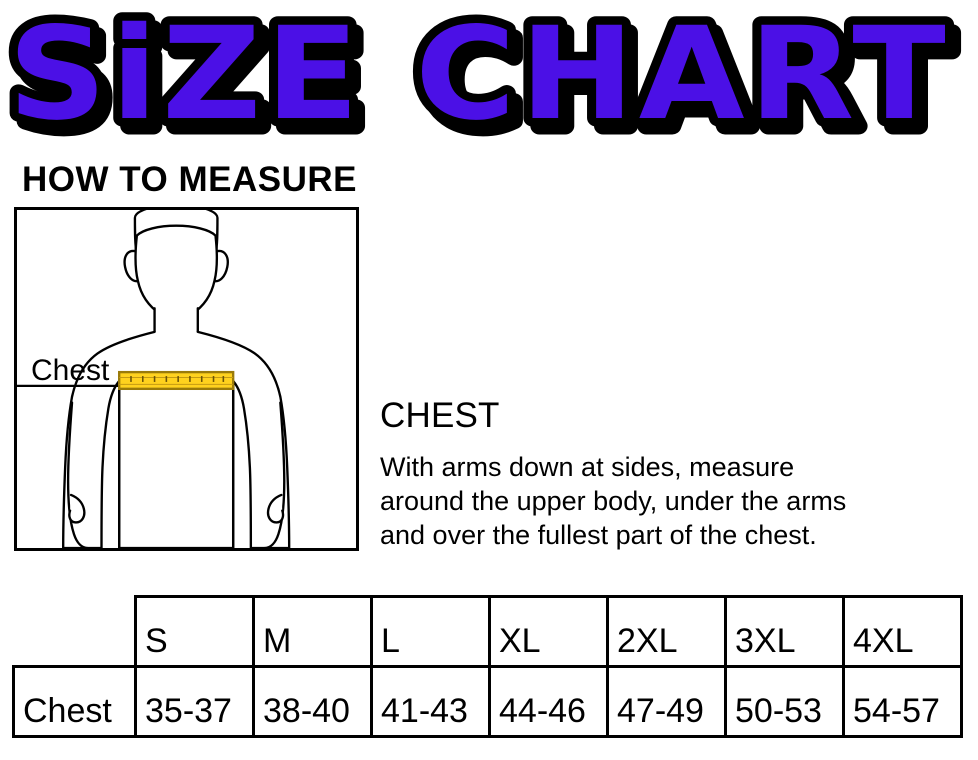  Describe the element at coordinates (587, 467) in the screenshot. I see `chest-description-line-1: With arms down at sides, measure` at that location.